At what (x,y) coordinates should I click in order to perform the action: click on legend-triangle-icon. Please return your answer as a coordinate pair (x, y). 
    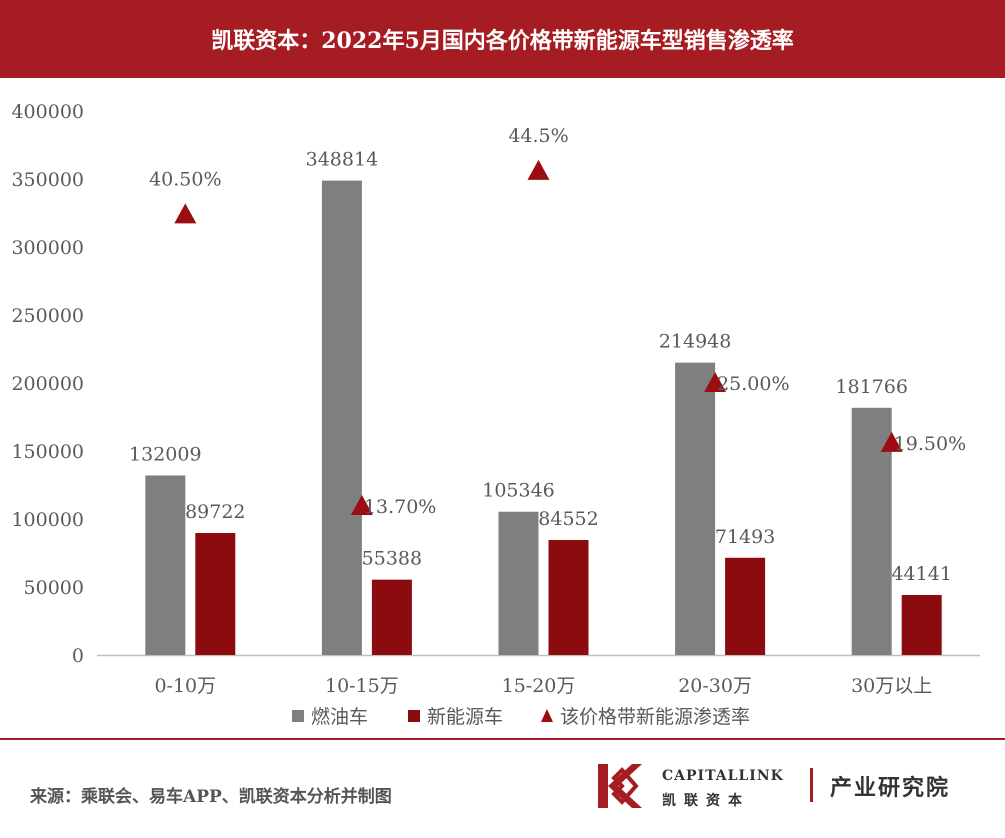
    Looking at the image, I should click on (547, 715).